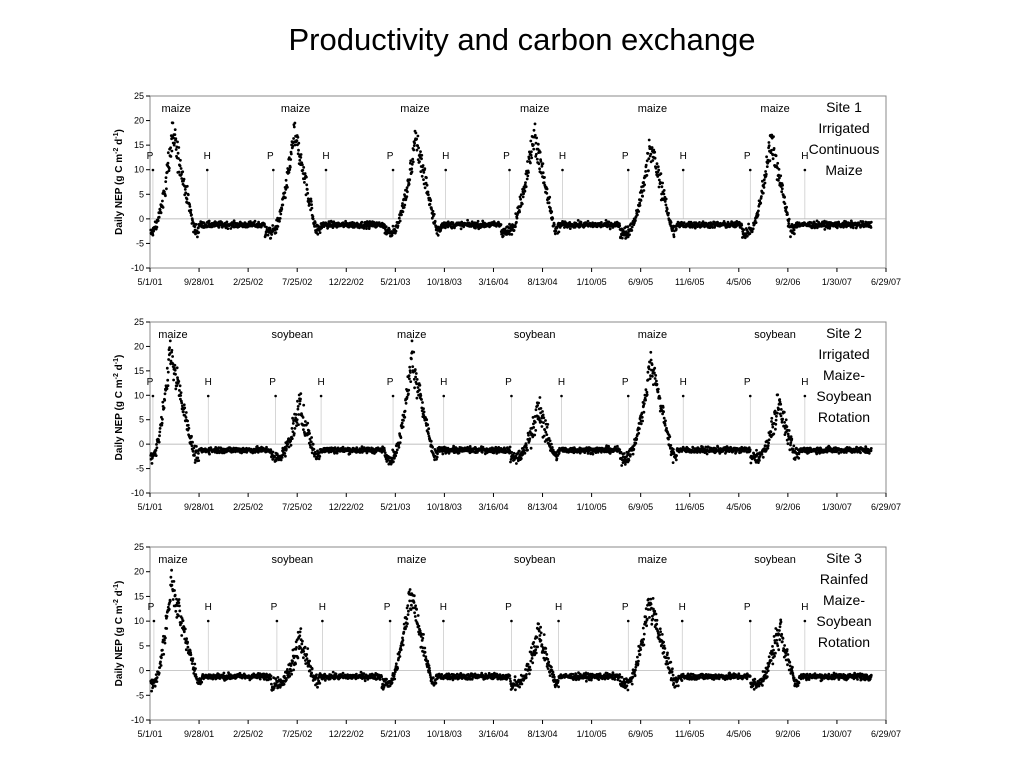 This screenshot has height=768, width=1024. Describe the element at coordinates (543, 282) in the screenshot. I see `x-tick-label: 8/13/04` at that location.